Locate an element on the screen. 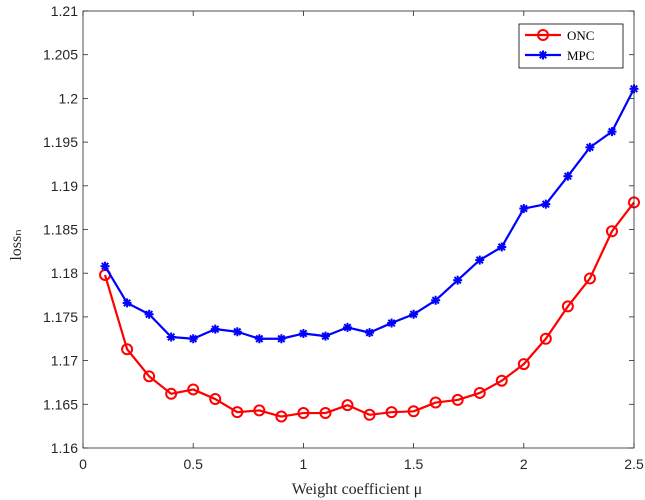 The width and height of the screenshot is (645, 500). x-tick-label: 0 is located at coordinates (83, 464).